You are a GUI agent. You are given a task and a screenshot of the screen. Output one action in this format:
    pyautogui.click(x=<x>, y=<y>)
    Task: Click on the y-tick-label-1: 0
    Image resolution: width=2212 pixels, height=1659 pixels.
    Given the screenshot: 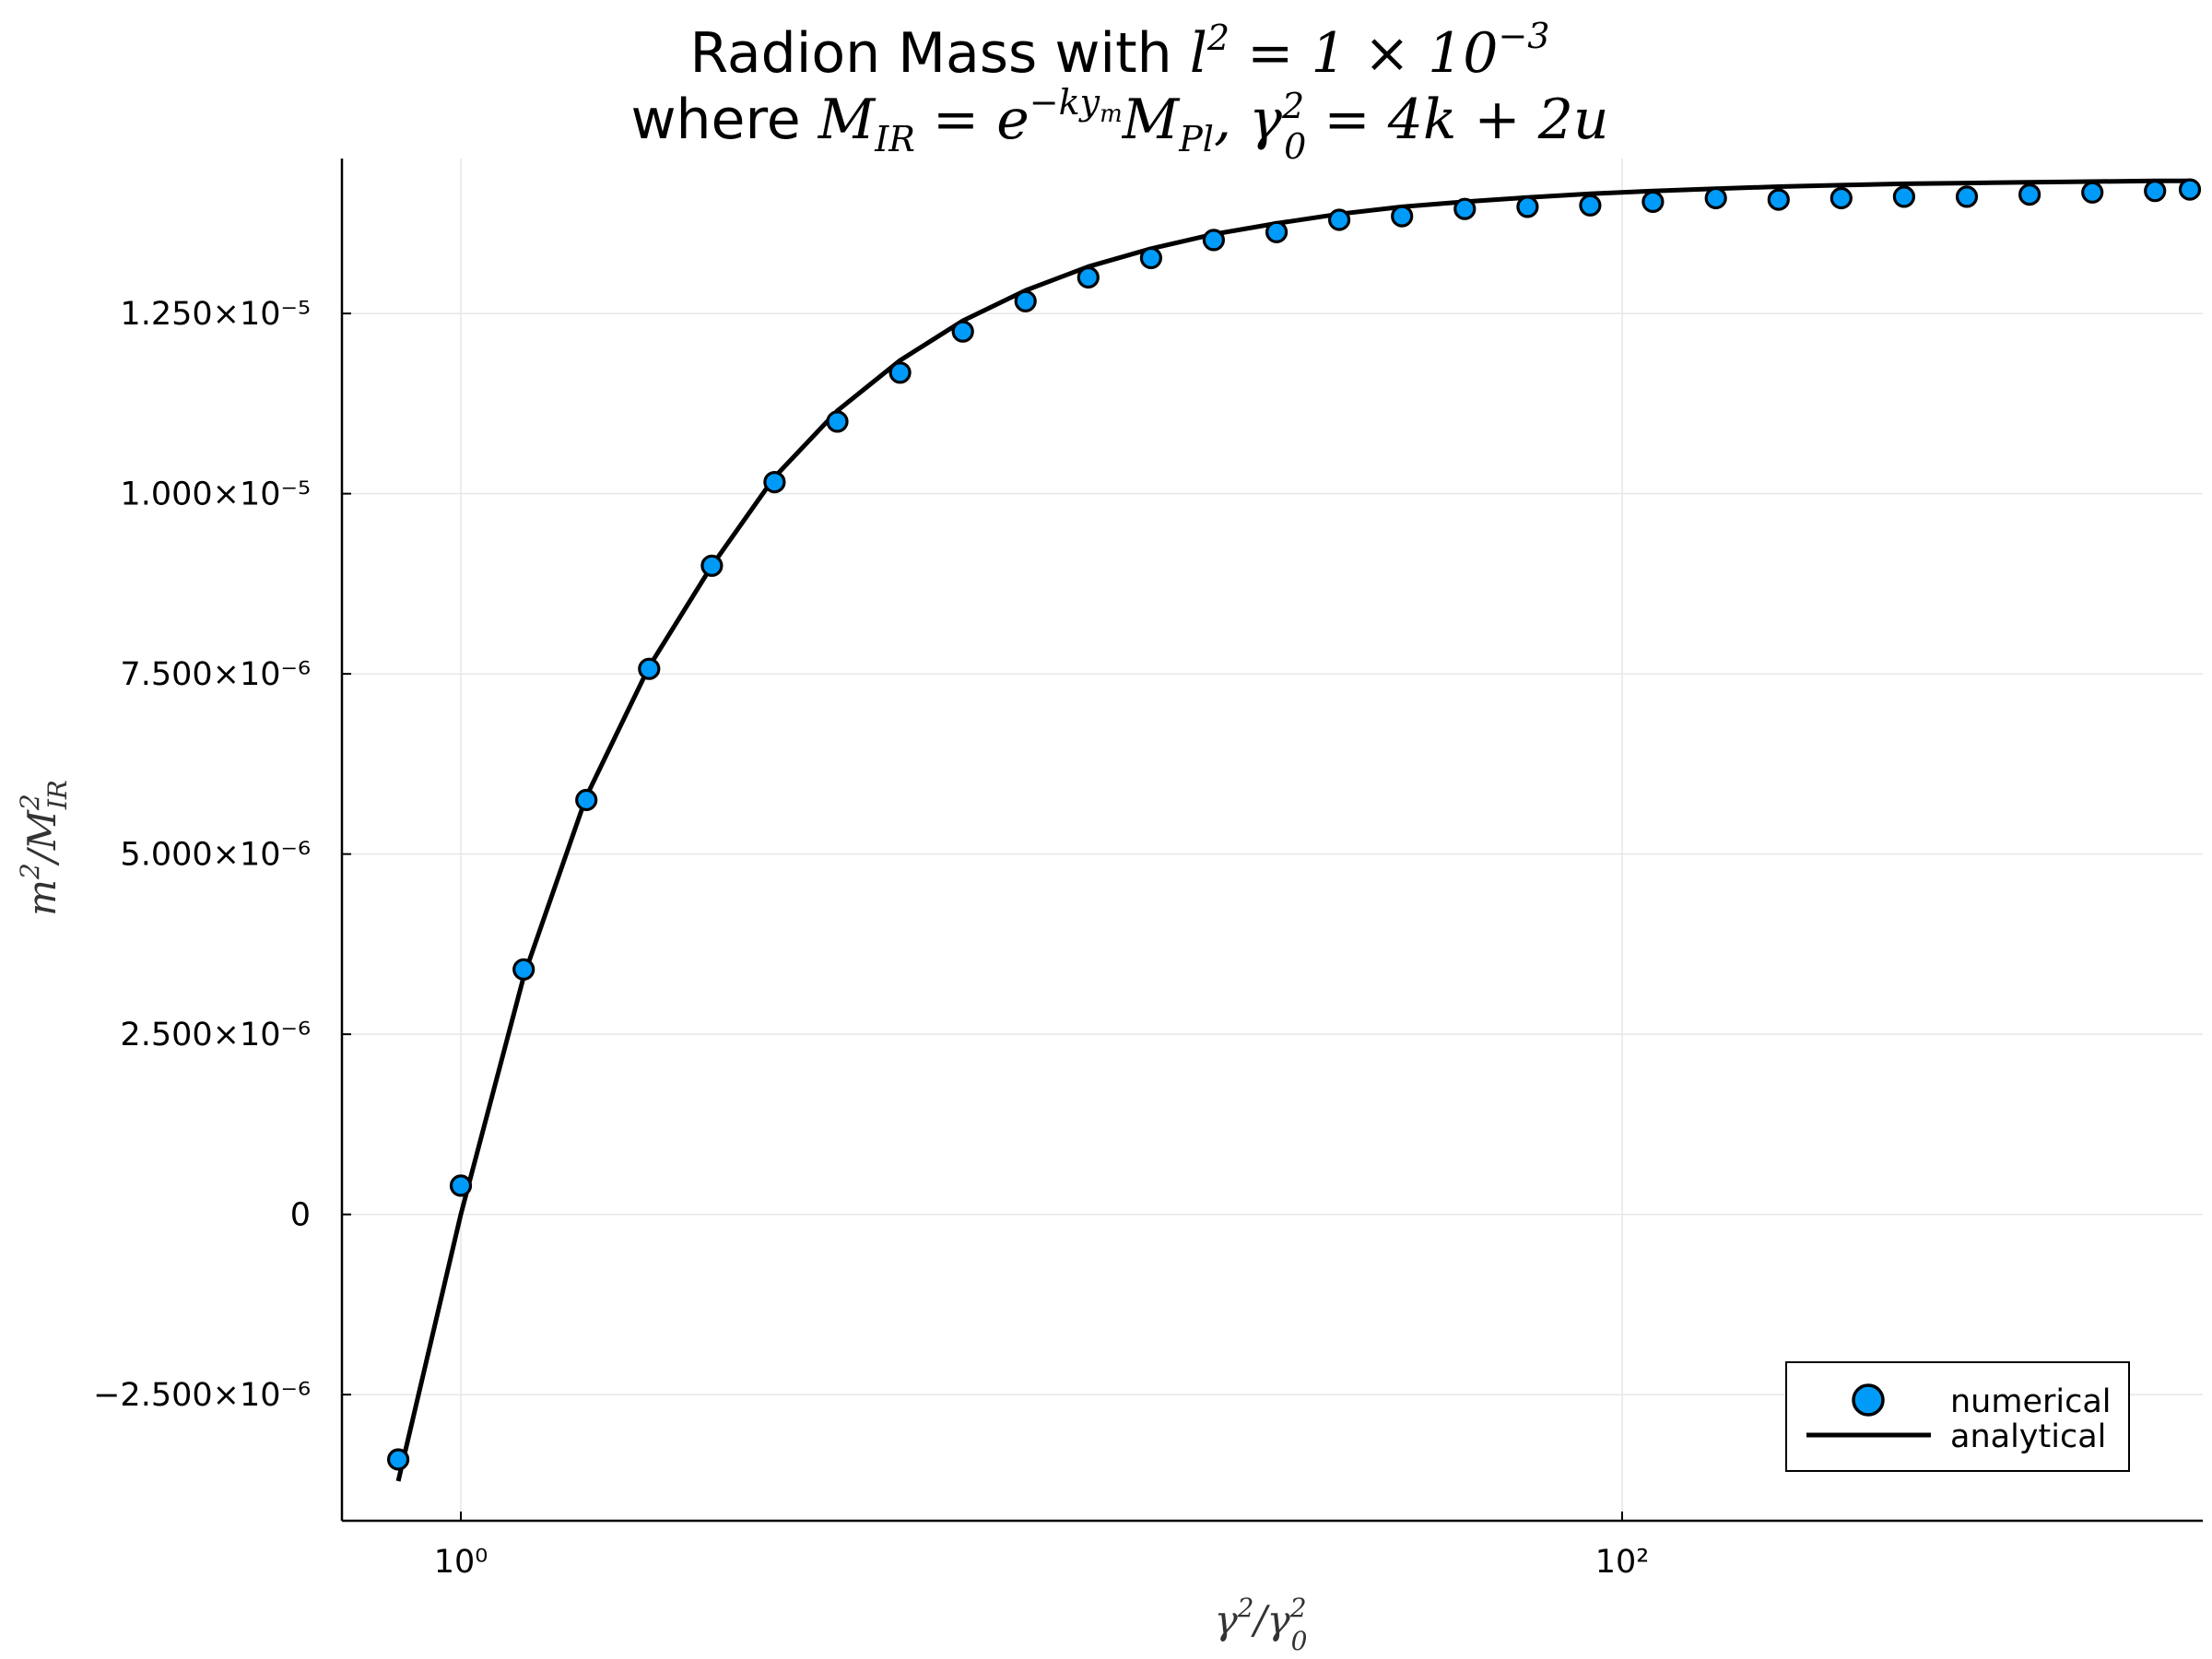 What is the action you would take?
    pyautogui.click(x=300, y=1215)
    